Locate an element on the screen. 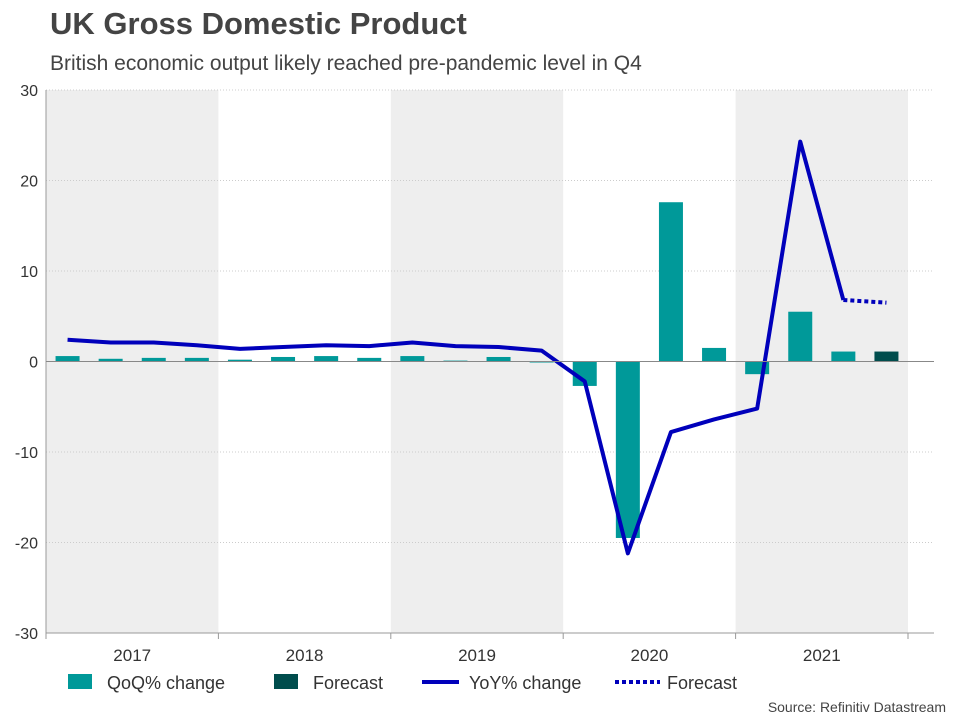 This screenshot has height=720, width=960. y-tick-label: -10 is located at coordinates (26, 453).